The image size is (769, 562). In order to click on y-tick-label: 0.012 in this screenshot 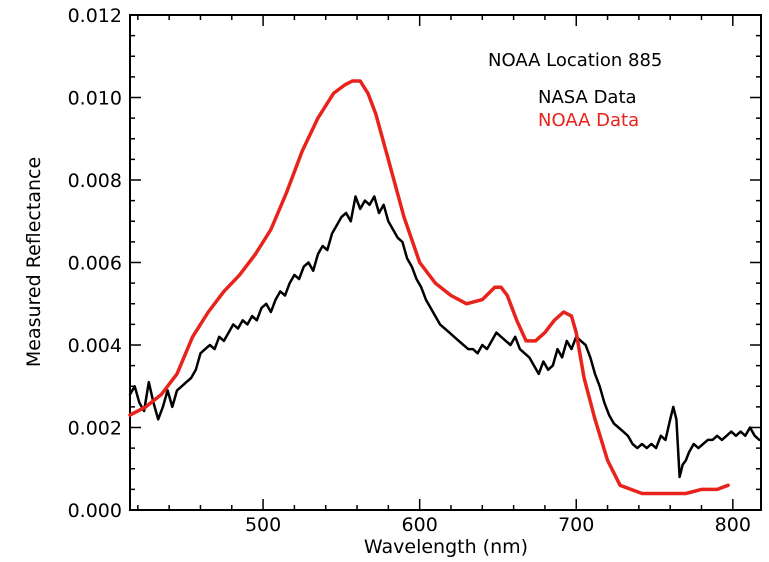, I will do `click(95, 16)`.